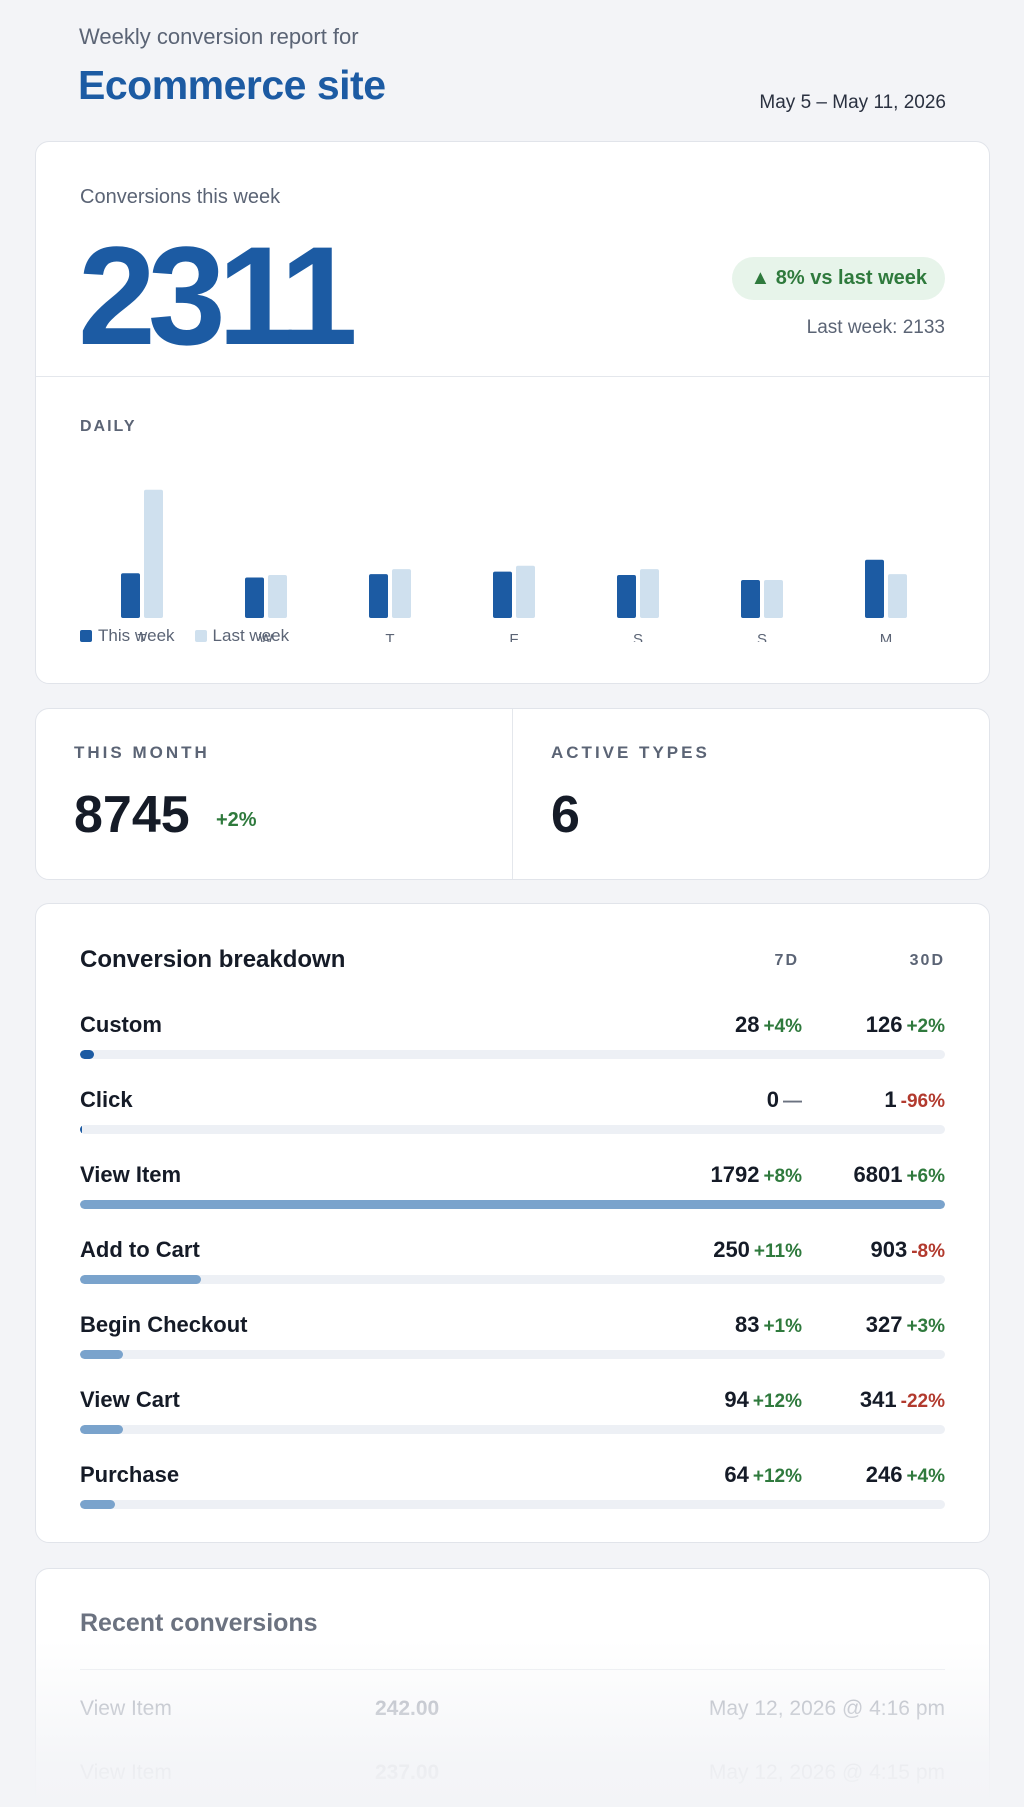 The height and width of the screenshot is (1807, 1024). Describe the element at coordinates (199, 1623) in the screenshot. I see `recent-title: Recent conversions` at that location.